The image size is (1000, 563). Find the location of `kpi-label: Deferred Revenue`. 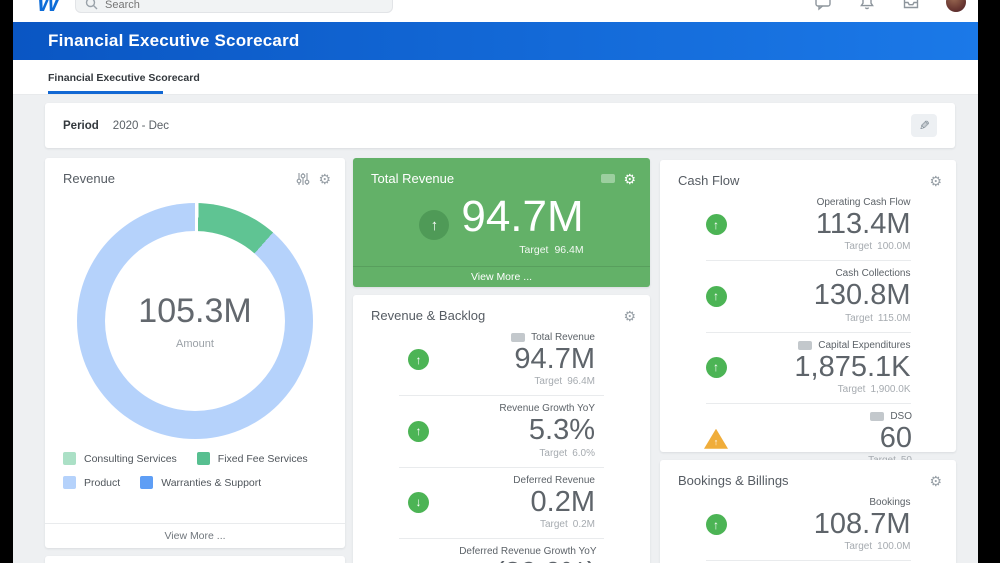

kpi-label: Deferred Revenue is located at coordinates (554, 480).